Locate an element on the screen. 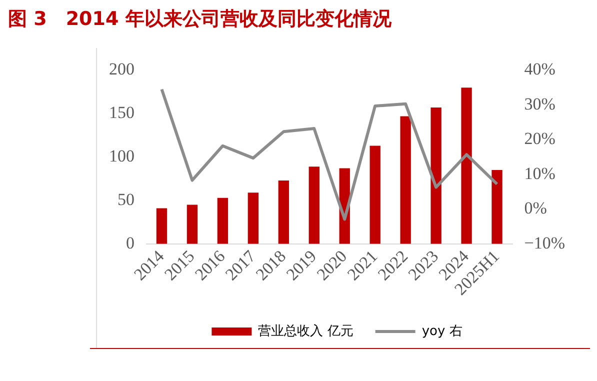  y-tick-label: 0 is located at coordinates (130, 242).